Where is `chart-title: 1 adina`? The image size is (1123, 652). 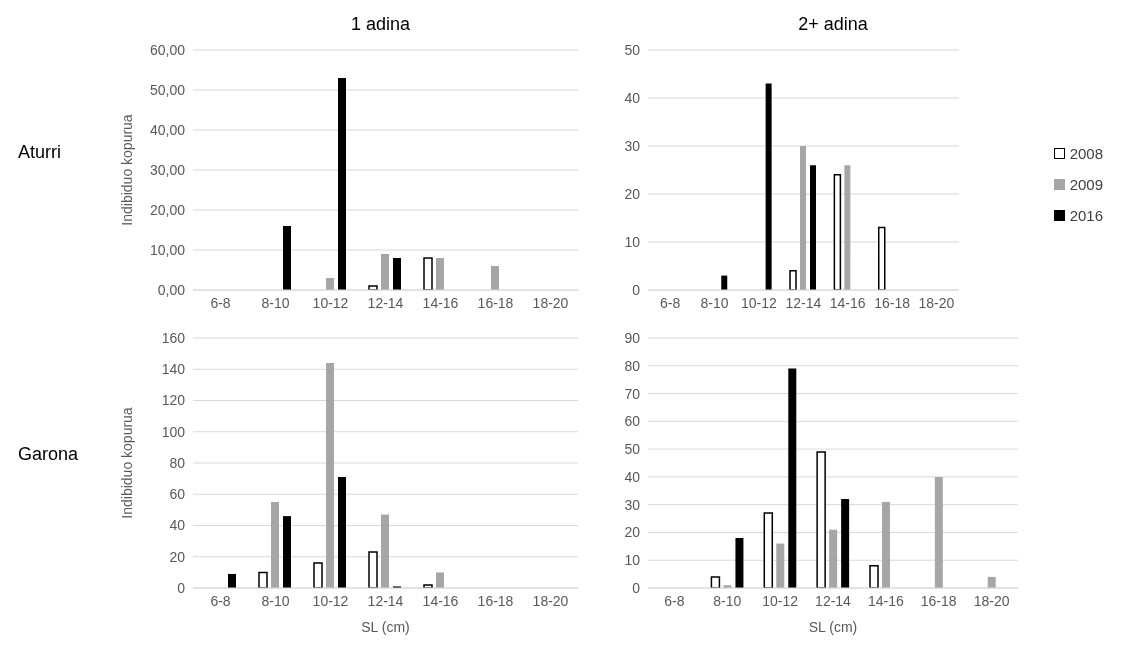
chart-title: 1 adina is located at coordinates (380, 24).